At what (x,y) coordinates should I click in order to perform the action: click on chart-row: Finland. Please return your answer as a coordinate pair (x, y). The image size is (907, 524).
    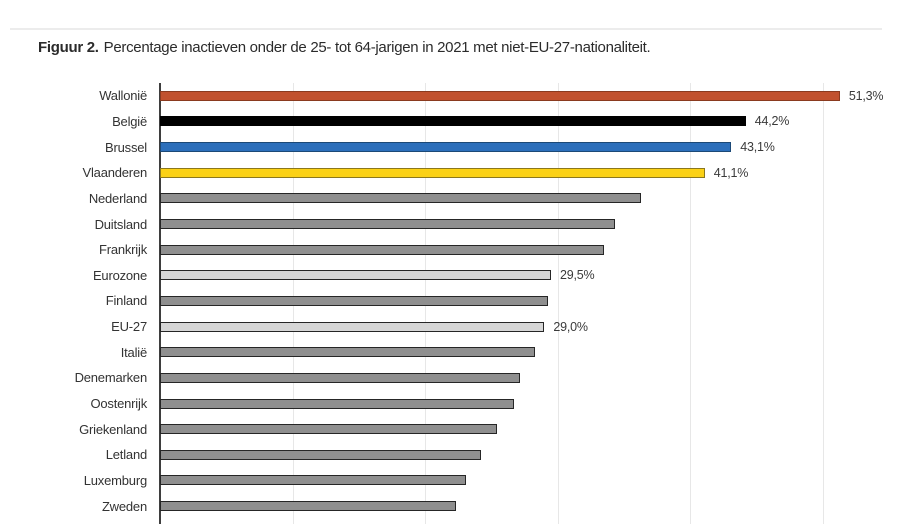
    Looking at the image, I should click on (453, 301).